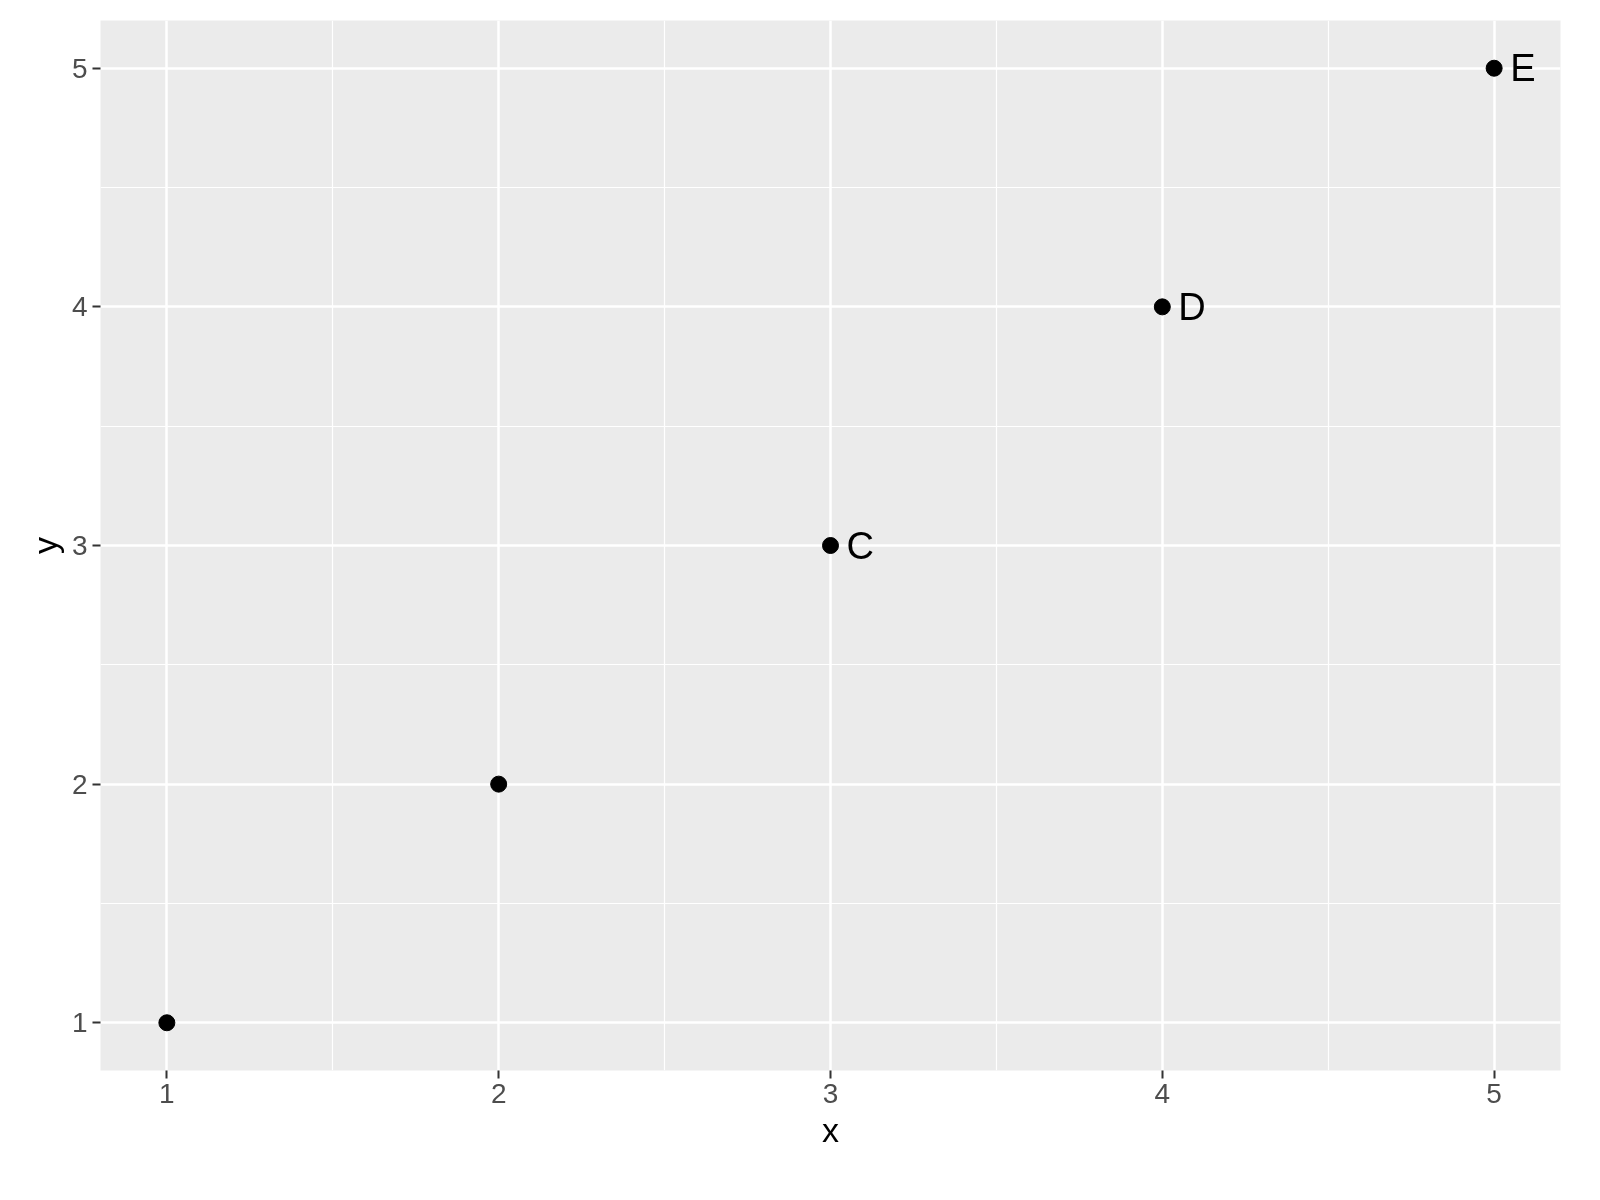 The width and height of the screenshot is (1600, 1200). What do you see at coordinates (1162, 1093) in the screenshot?
I see `x-tick-label: 4` at bounding box center [1162, 1093].